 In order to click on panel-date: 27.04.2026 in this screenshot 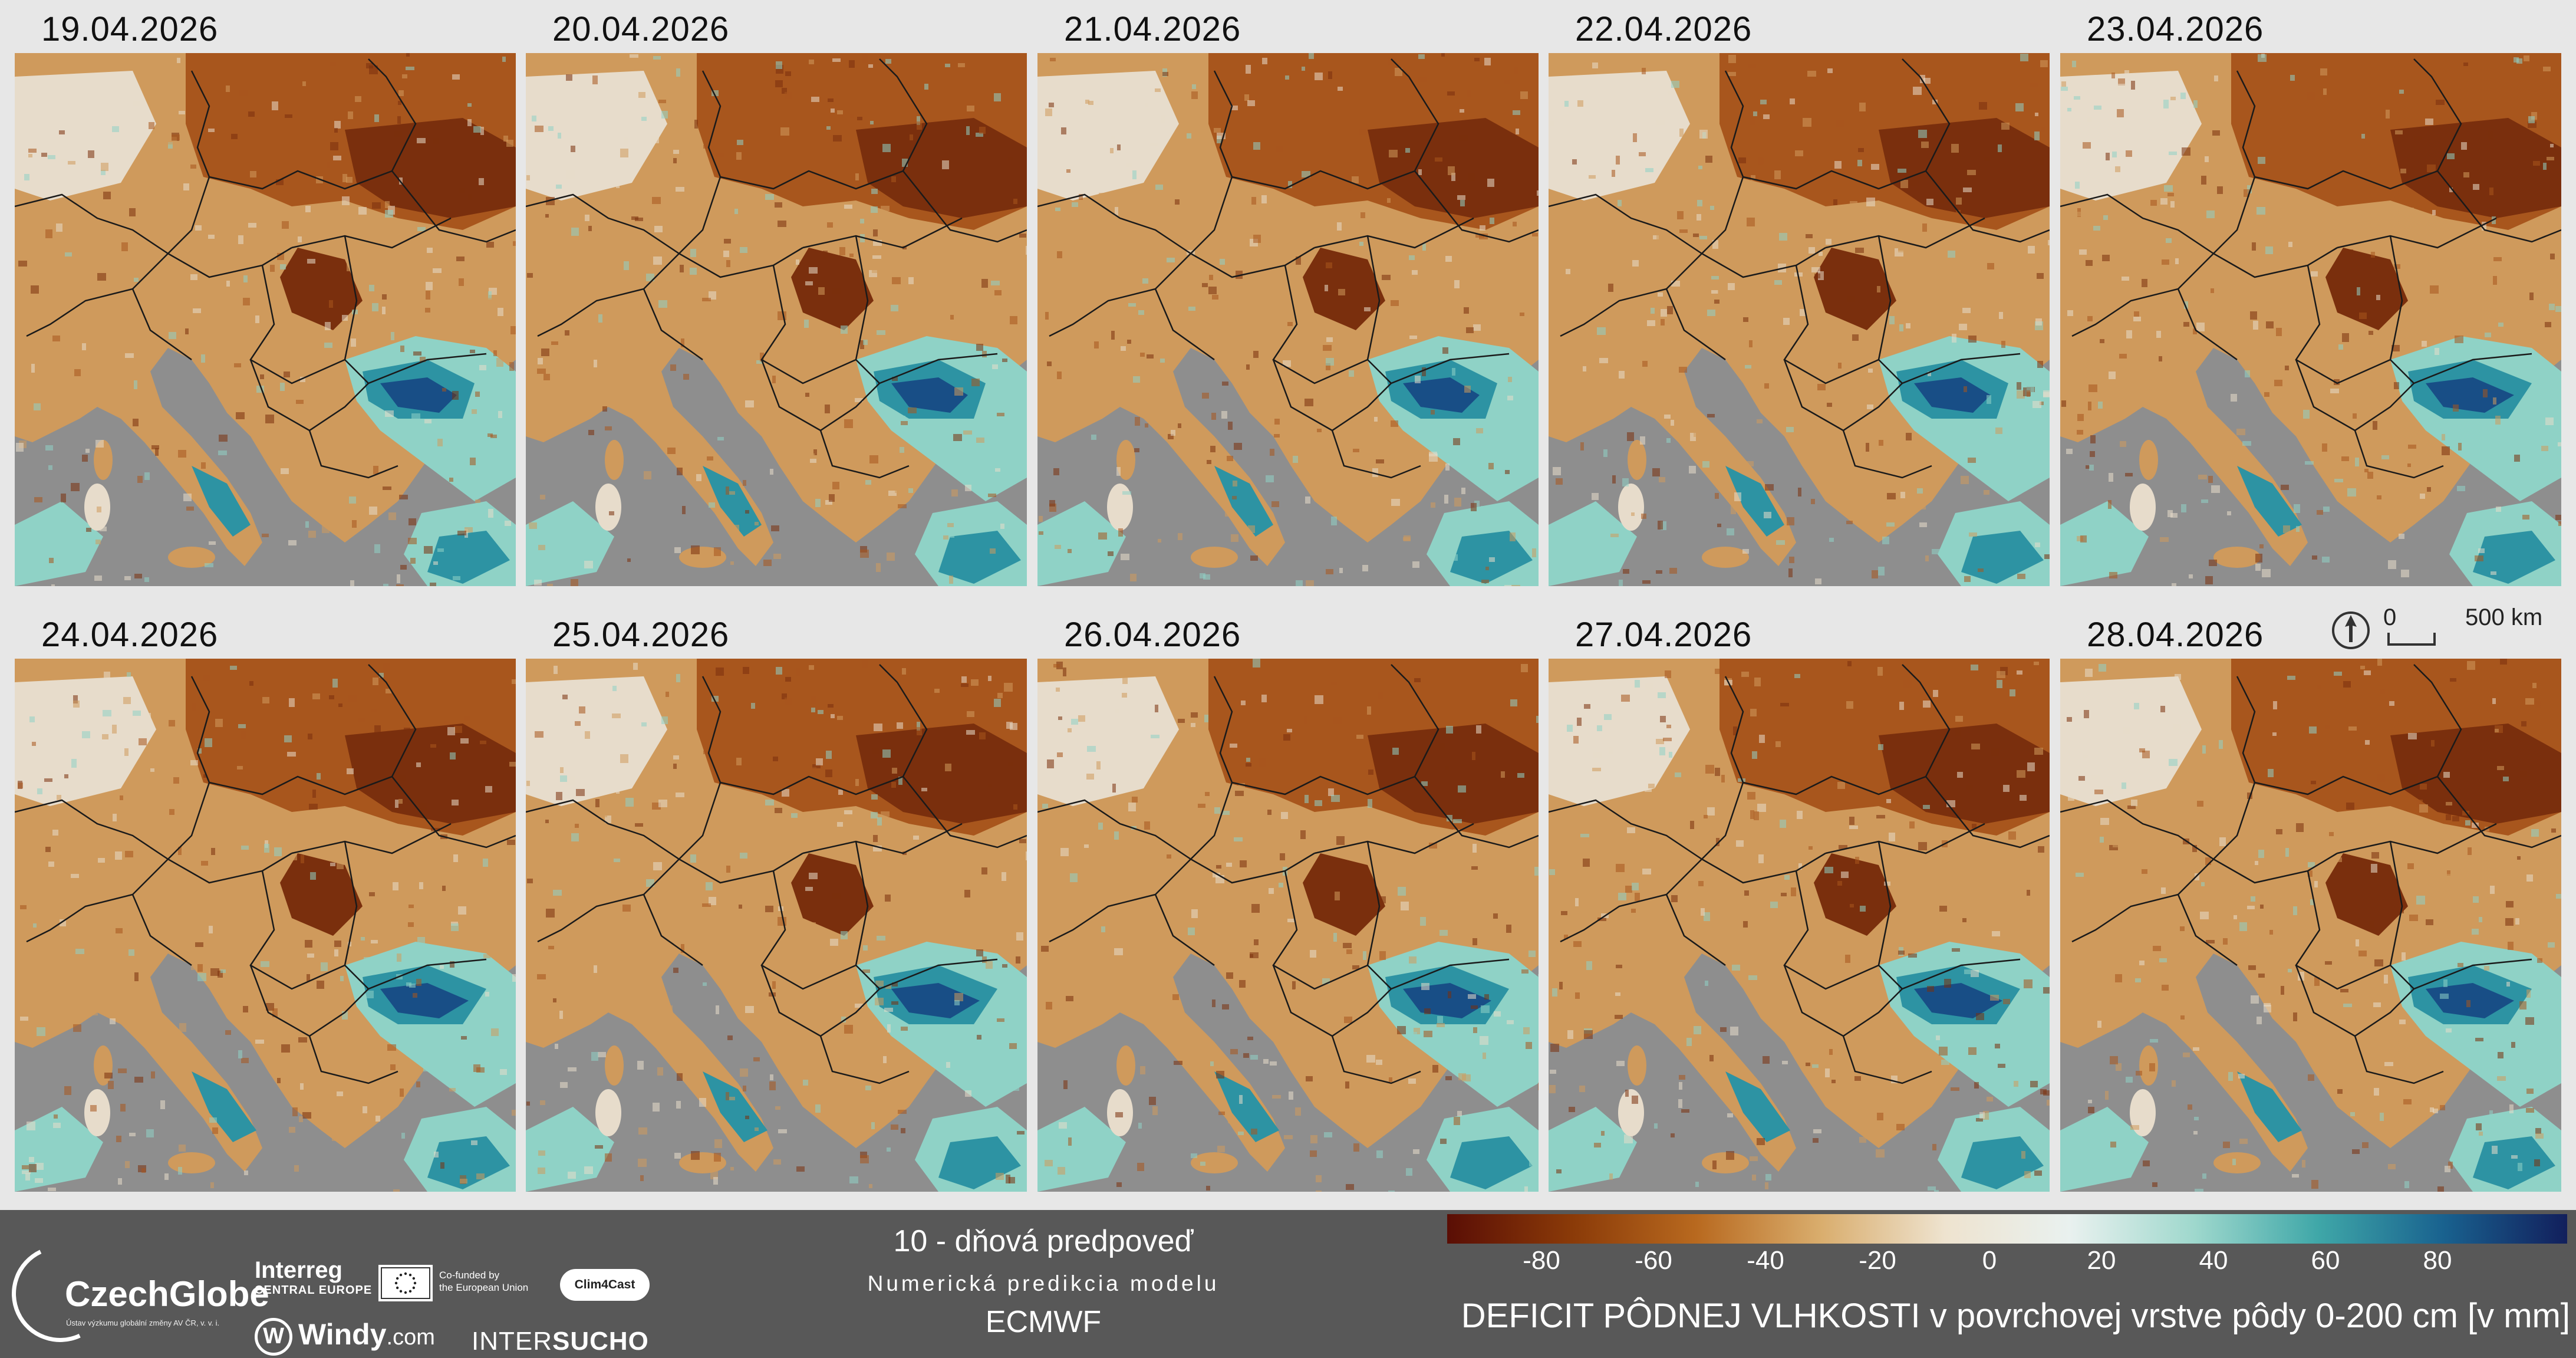, I will do `click(1664, 635)`.